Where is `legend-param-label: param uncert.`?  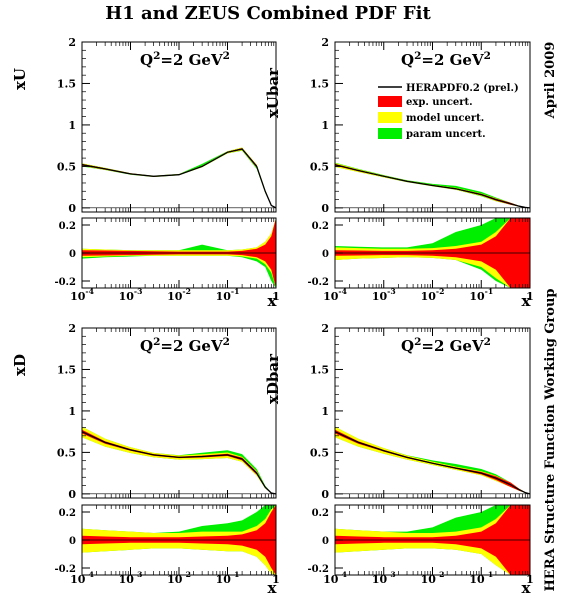 legend-param-label: param uncert. is located at coordinates (446, 134).